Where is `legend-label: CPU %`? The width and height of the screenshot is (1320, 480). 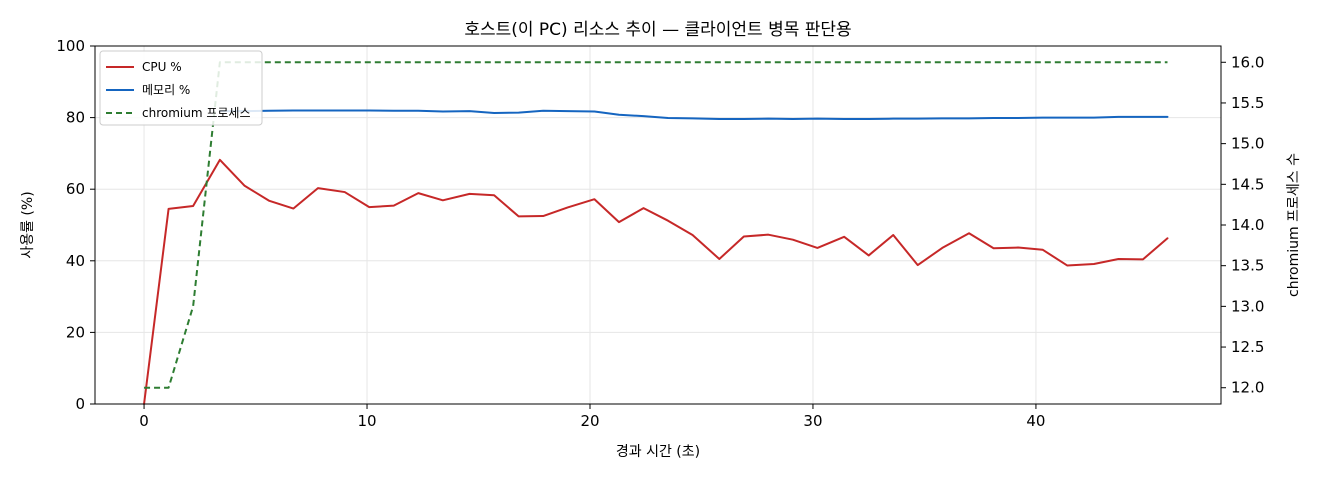 legend-label: CPU % is located at coordinates (162, 67).